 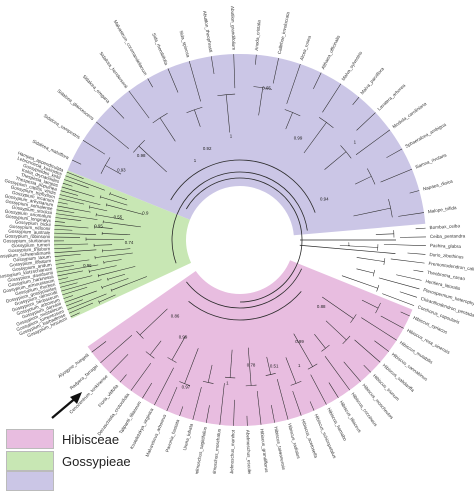 I want to click on tip-label: Sidalcea_campestris, so click(x=62, y=126).